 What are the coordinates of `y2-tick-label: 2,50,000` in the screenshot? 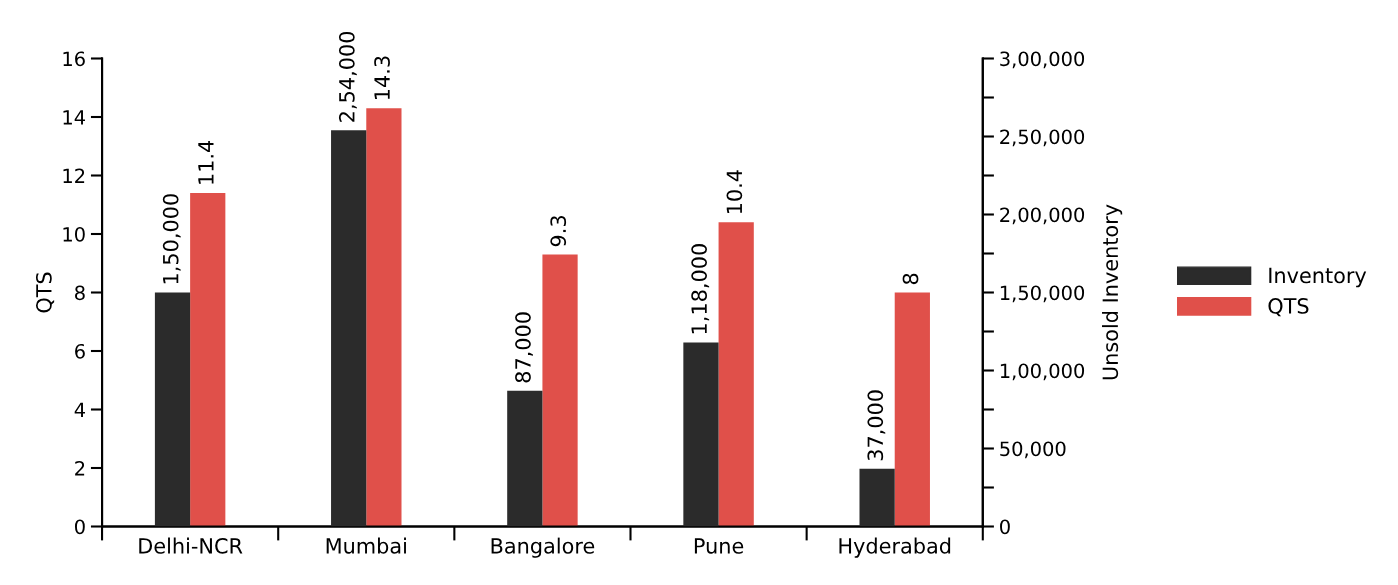 It's located at (1042, 138).